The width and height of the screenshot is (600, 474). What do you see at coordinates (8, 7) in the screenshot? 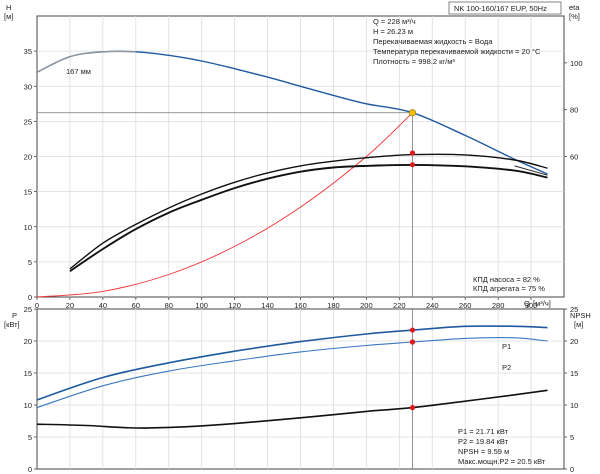
I see `h-axis-label: H` at bounding box center [8, 7].